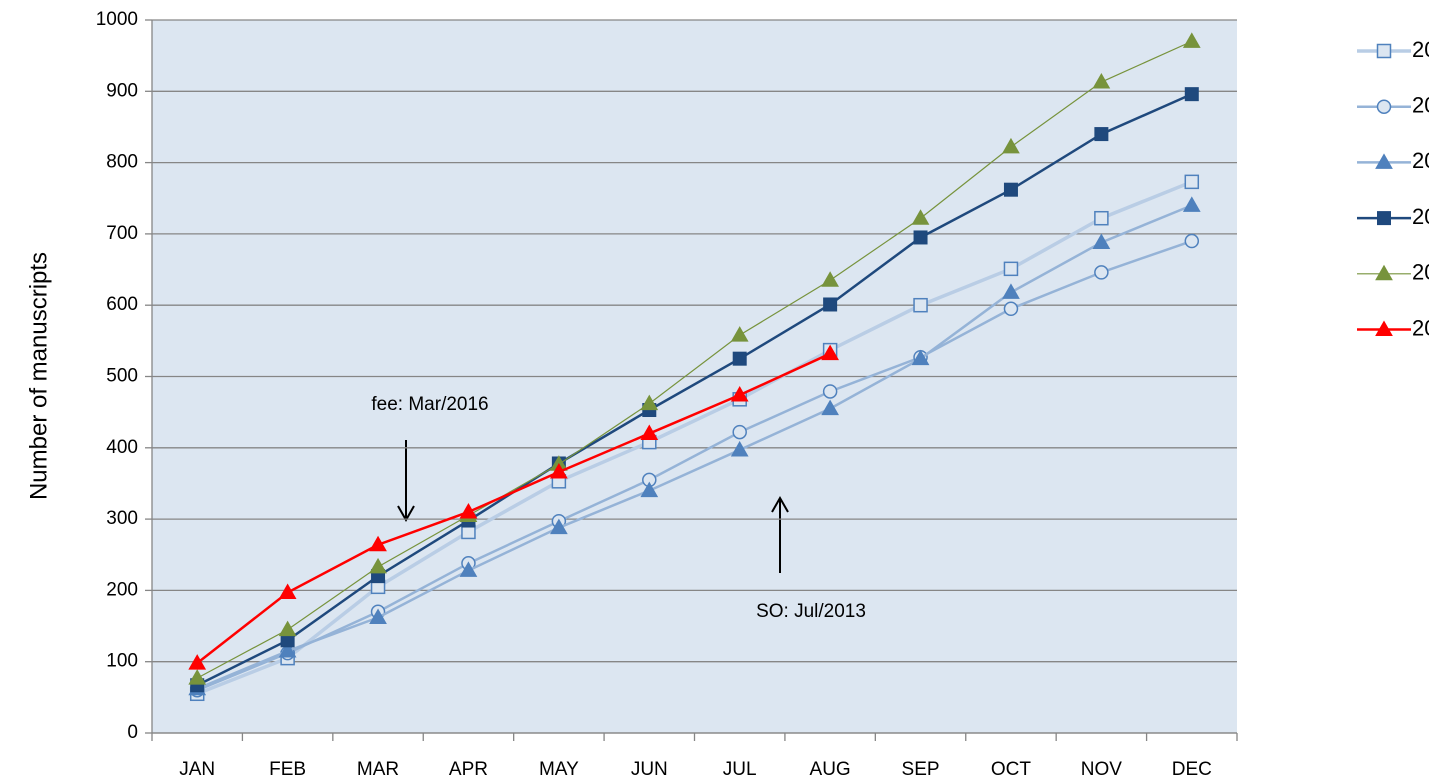 The width and height of the screenshot is (1429, 784). What do you see at coordinates (921, 769) in the screenshot?
I see `x-tick-label: SEP` at bounding box center [921, 769].